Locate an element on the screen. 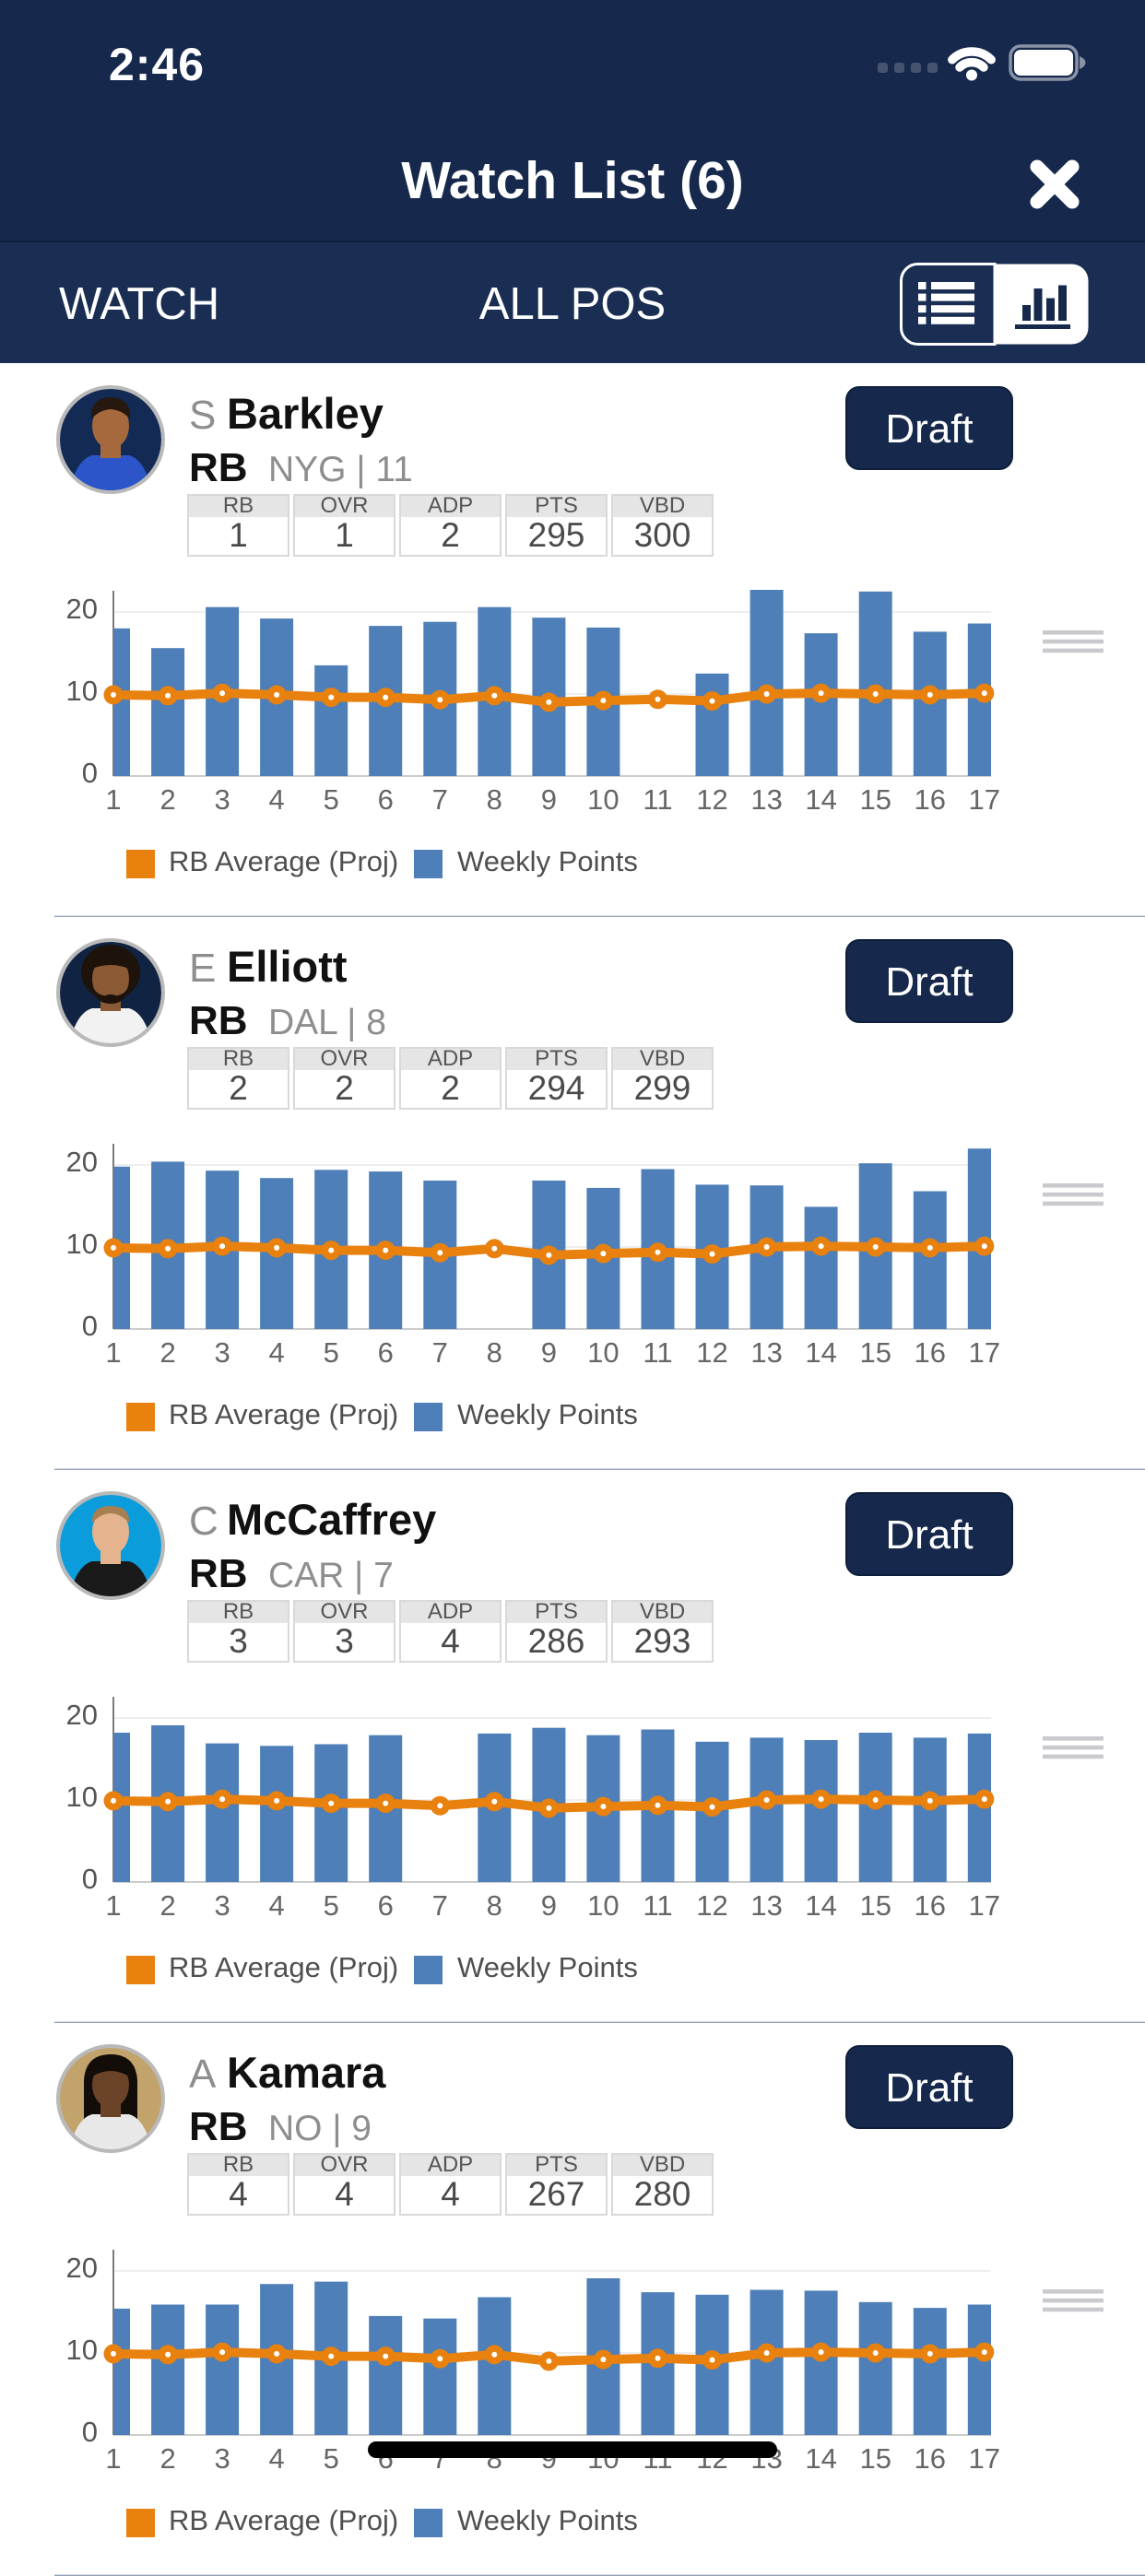 Image resolution: width=1145 pixels, height=2576 pixels. svg-text: S is located at coordinates (202, 415).